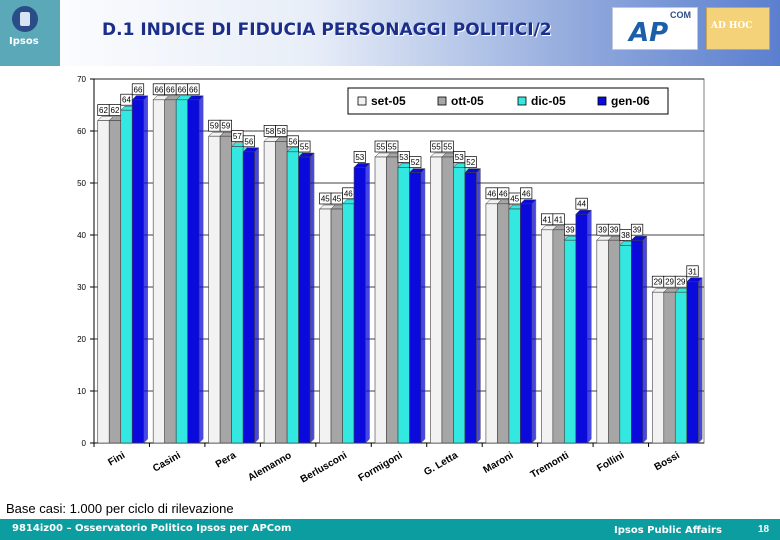  Describe the element at coordinates (388, 101) in the screenshot. I see `legend-label: set-05` at that location.